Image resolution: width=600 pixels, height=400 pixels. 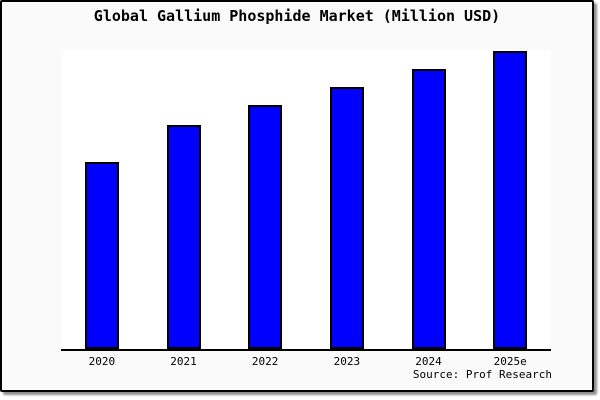 I want to click on x-tick-label-2022: 2022, so click(x=265, y=361).